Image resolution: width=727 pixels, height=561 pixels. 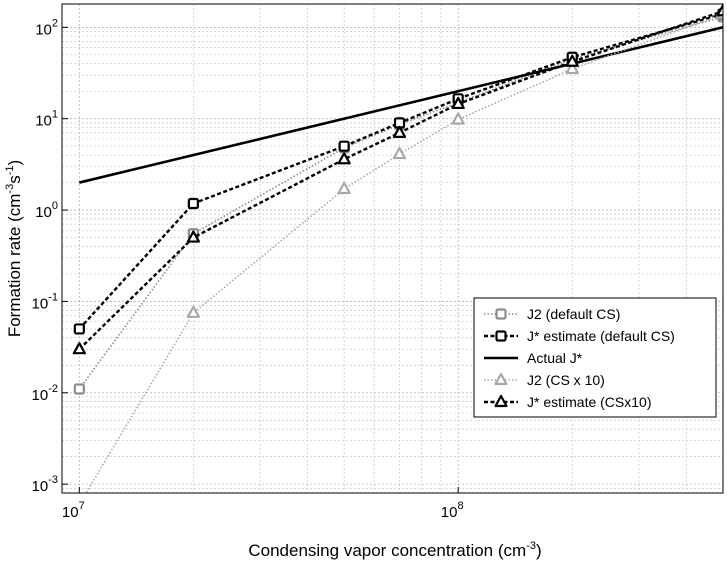 What do you see at coordinates (79, 389) in the screenshot?
I see `series-1-point` at bounding box center [79, 389].